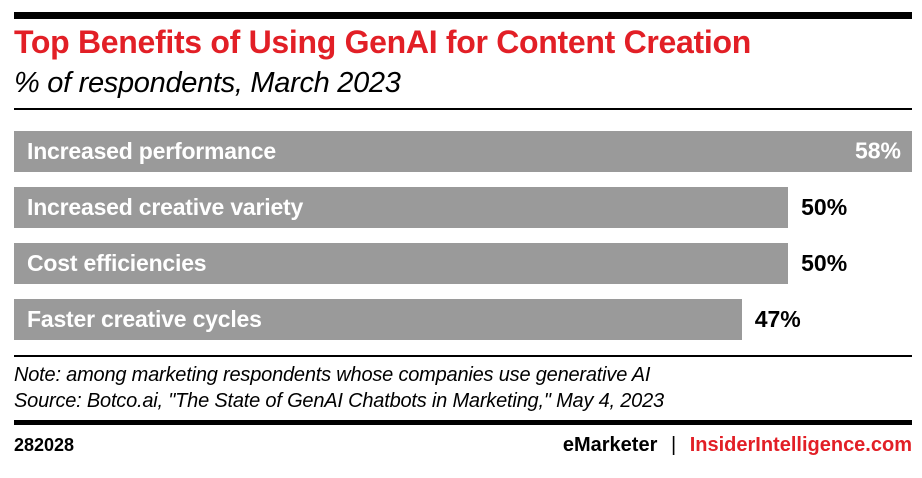  I want to click on bar-row: Faster creative cycles 47%, so click(463, 319).